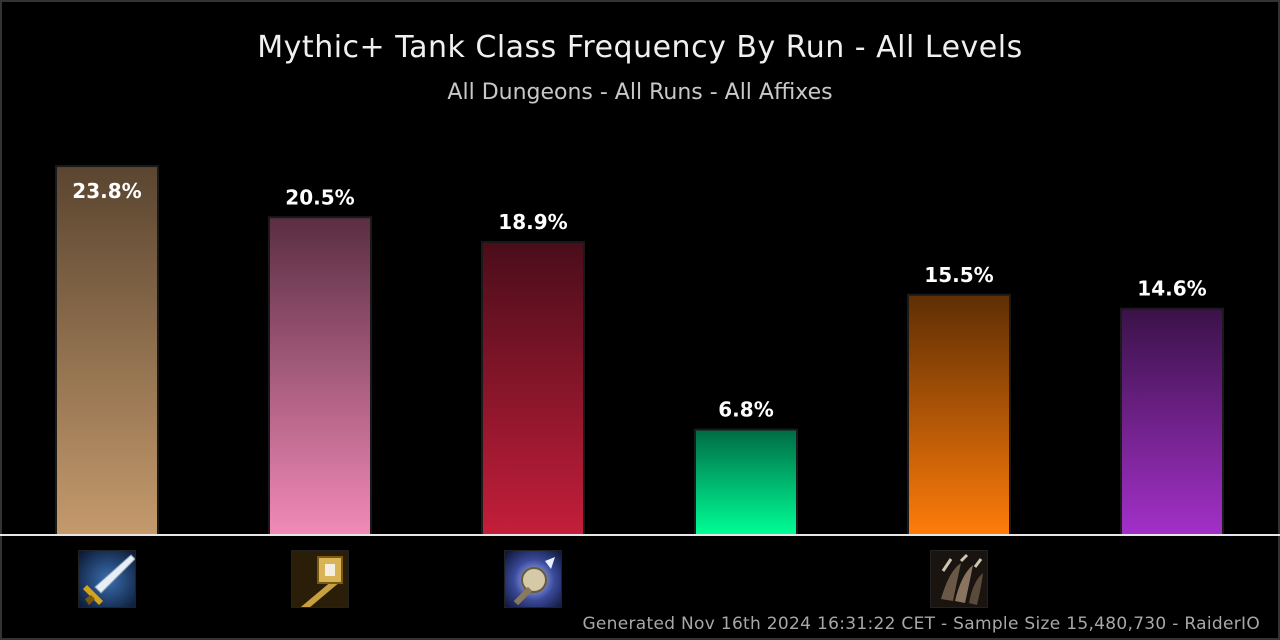 This screenshot has height=640, width=1280. Describe the element at coordinates (319, 197) in the screenshot. I see `data-label-paladin: 20.5%` at that location.